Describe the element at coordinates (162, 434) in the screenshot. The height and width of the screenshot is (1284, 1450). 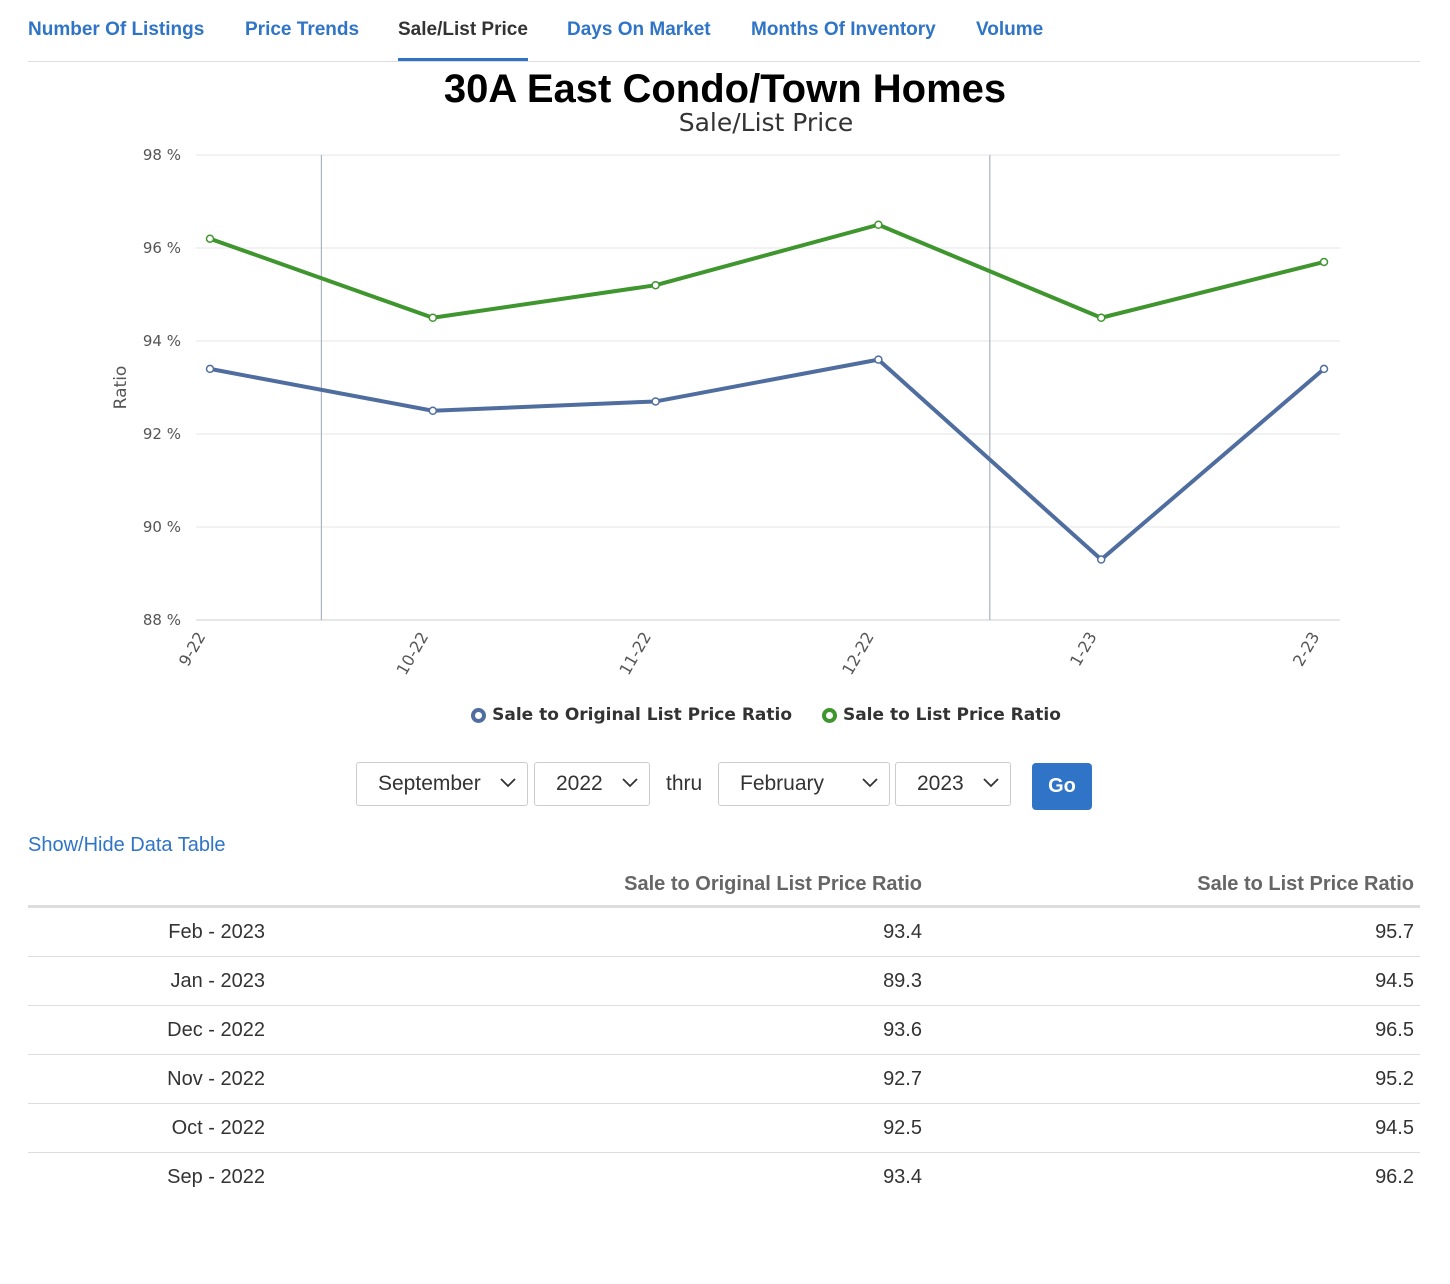
I see `y-tick-label: 92 %` at that location.